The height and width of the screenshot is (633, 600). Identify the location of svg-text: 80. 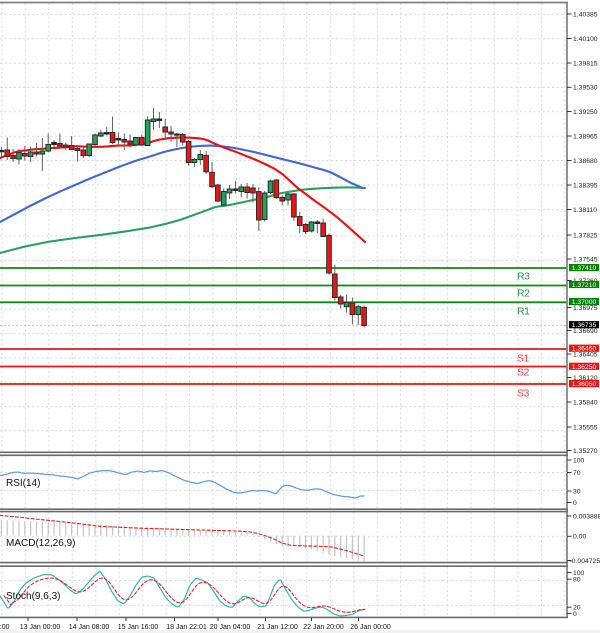
(577, 580).